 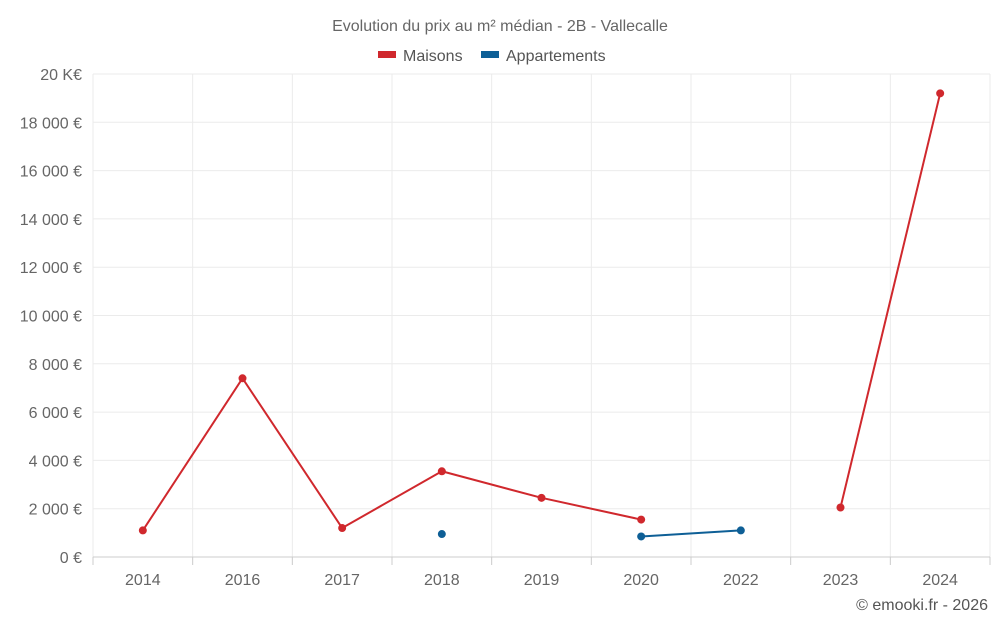 I want to click on x-tick-label: 2024, so click(x=940, y=580).